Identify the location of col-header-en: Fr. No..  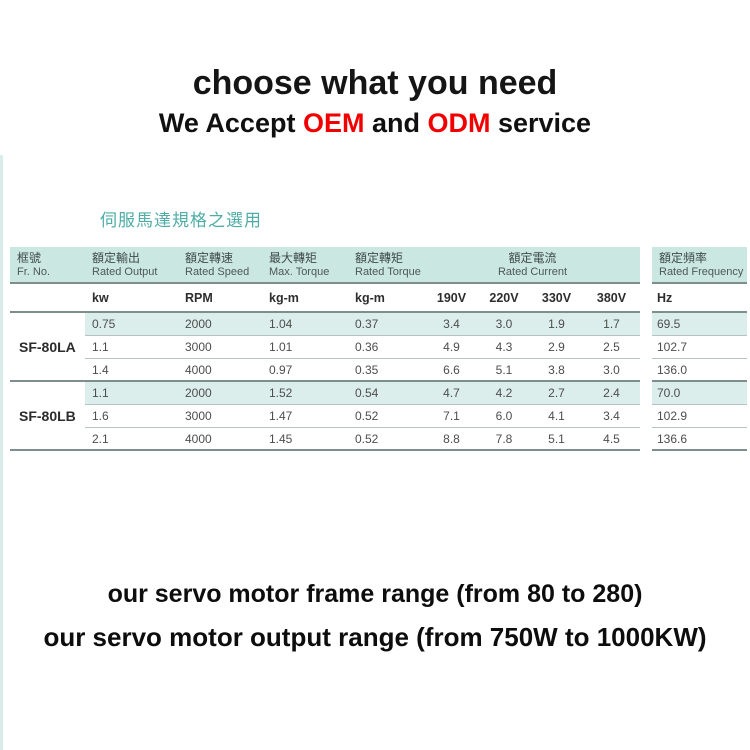
(34, 272).